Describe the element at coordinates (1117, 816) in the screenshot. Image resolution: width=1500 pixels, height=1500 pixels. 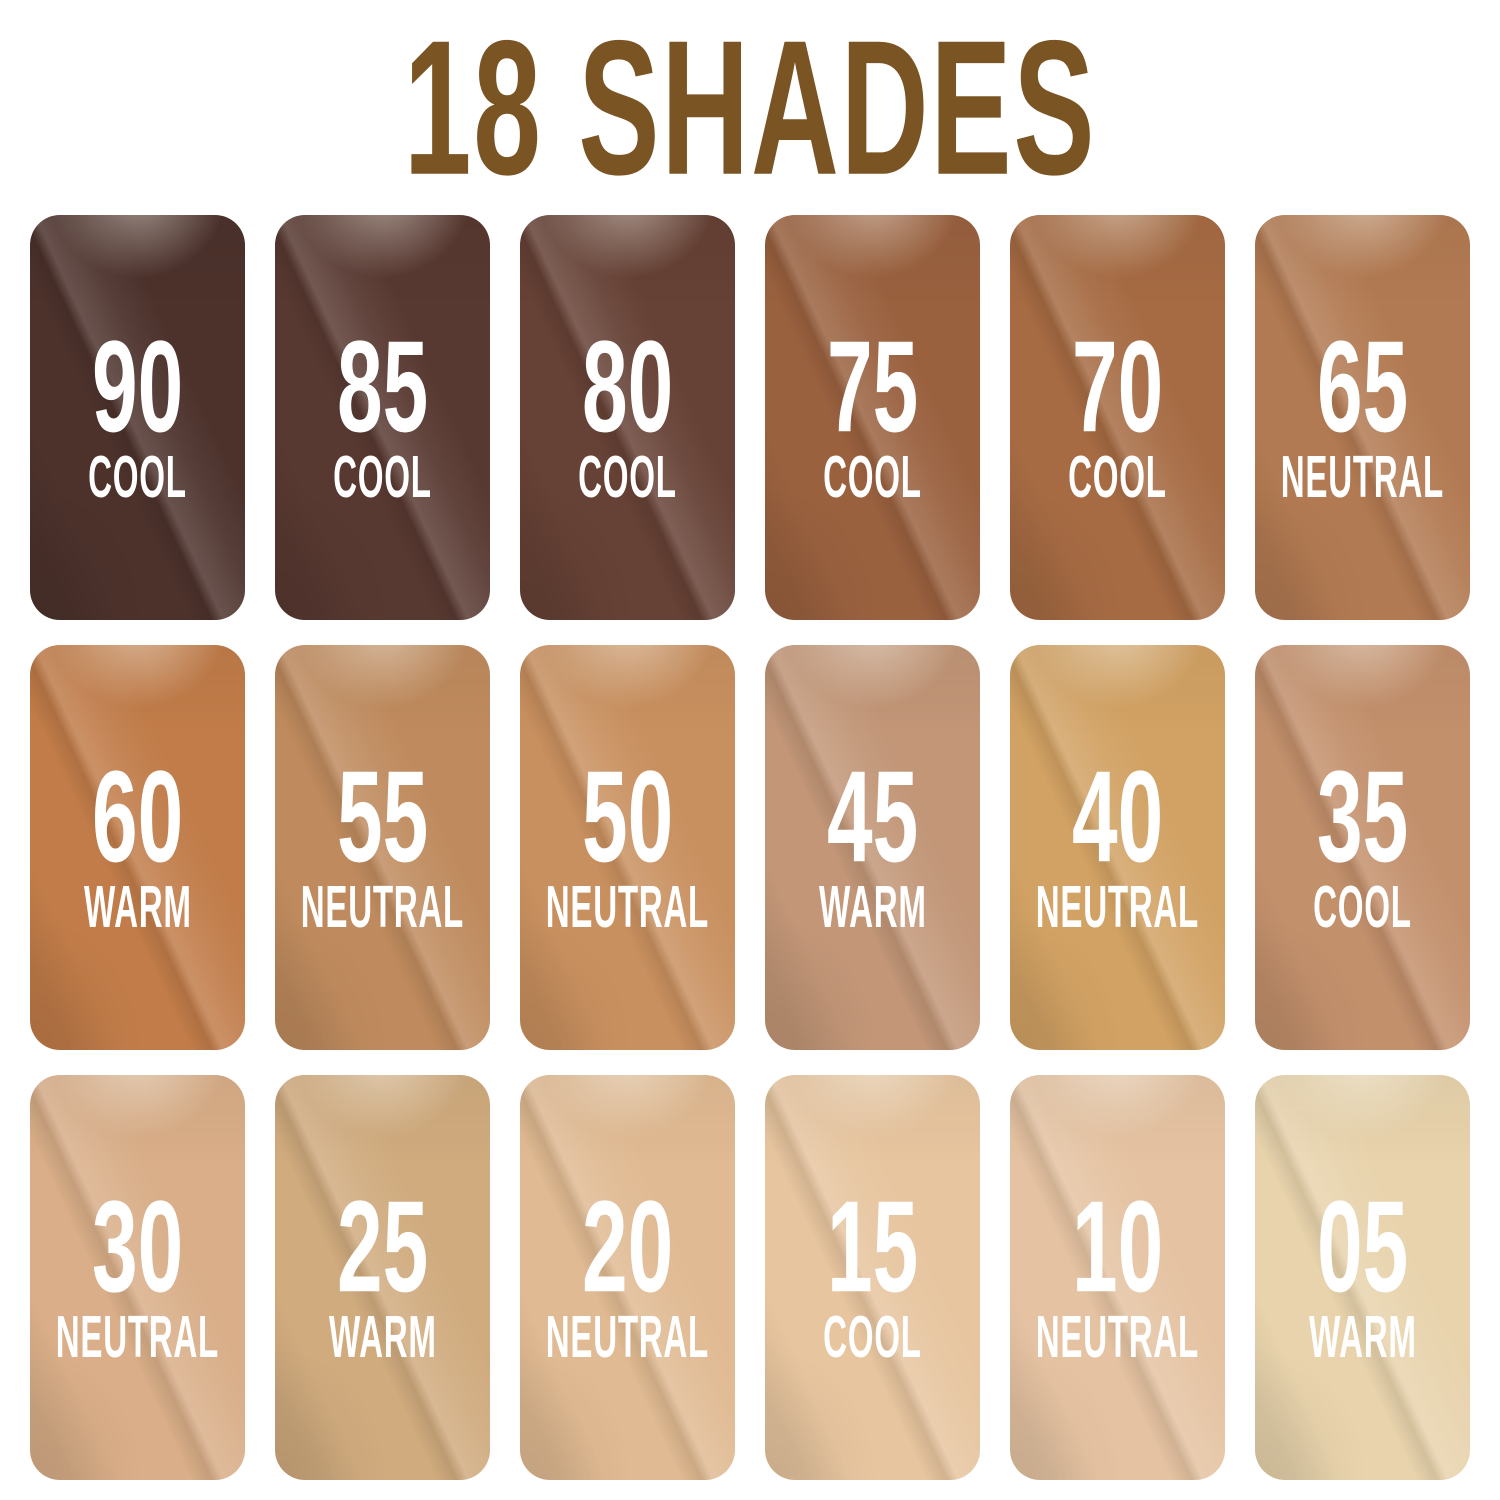
I see `shade-number: 40` at that location.